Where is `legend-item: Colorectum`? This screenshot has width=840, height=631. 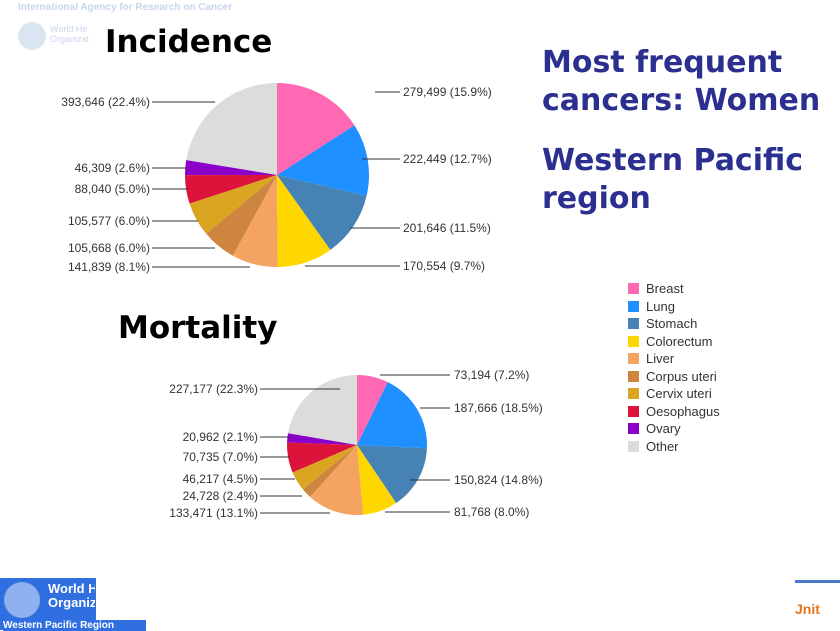
legend-item: Colorectum is located at coordinates (674, 342).